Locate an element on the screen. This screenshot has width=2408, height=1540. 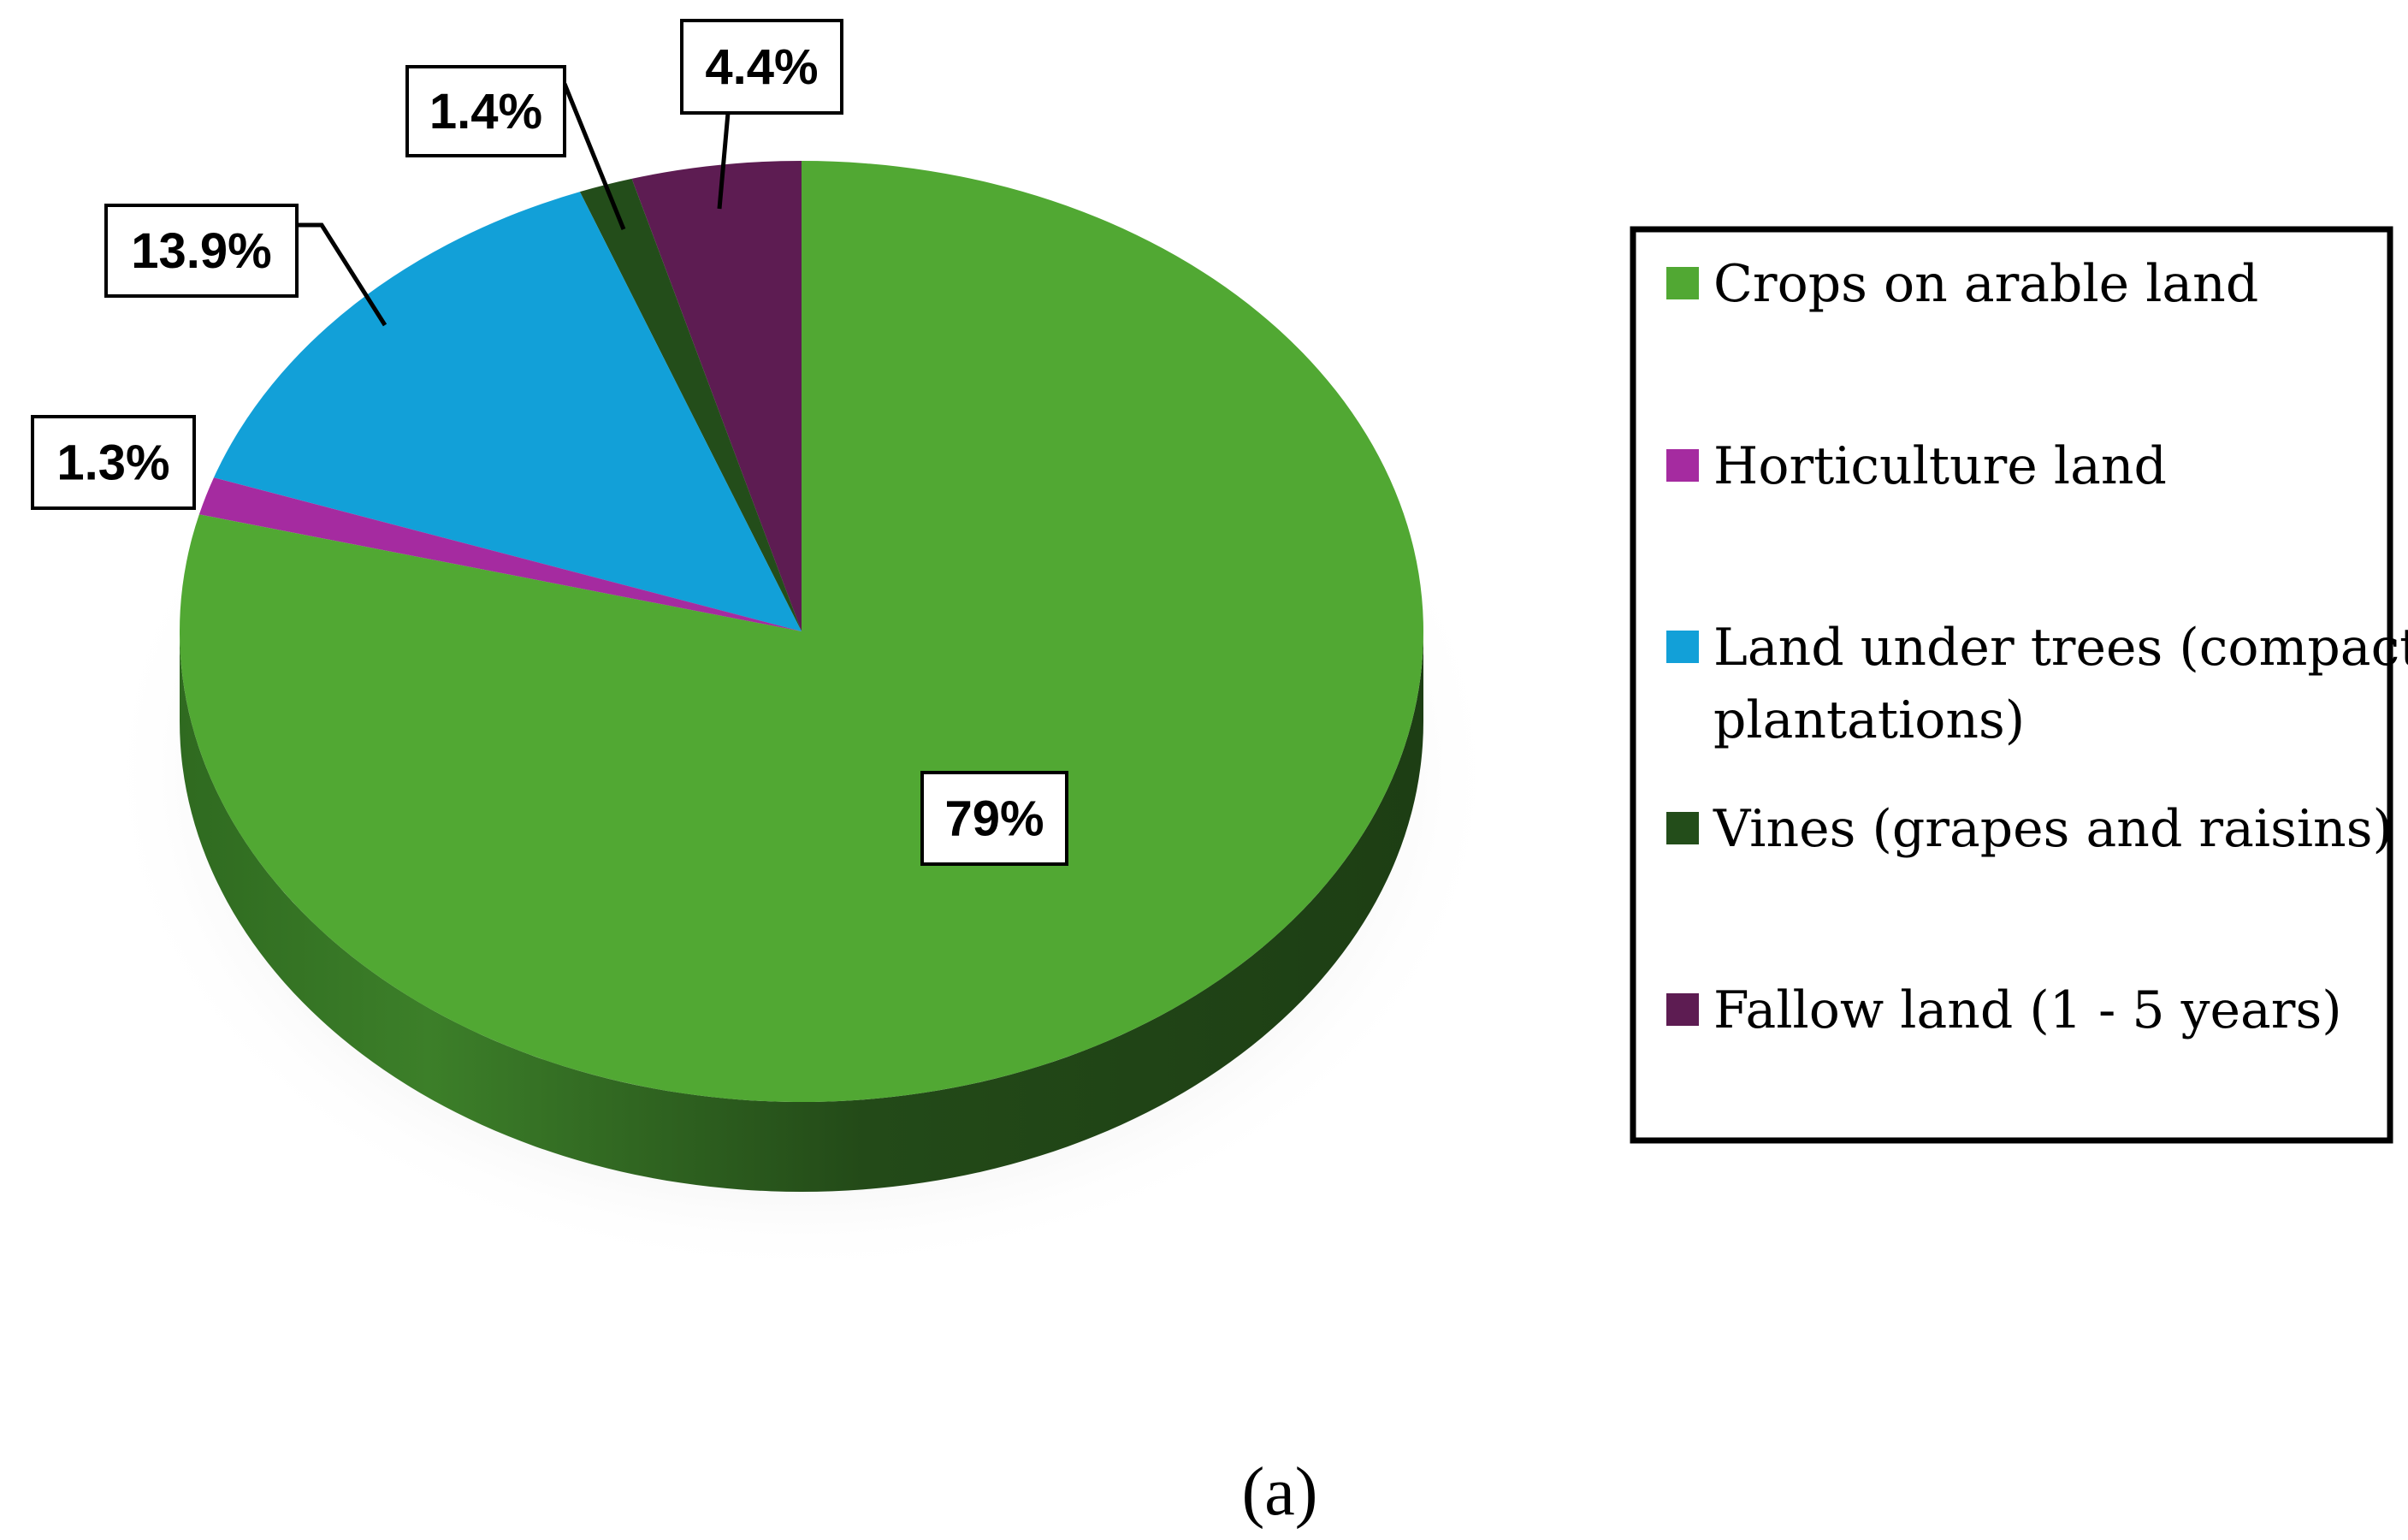
legend-label-crops-on-arable-land: Crops on arable land is located at coordinates (1985, 284).